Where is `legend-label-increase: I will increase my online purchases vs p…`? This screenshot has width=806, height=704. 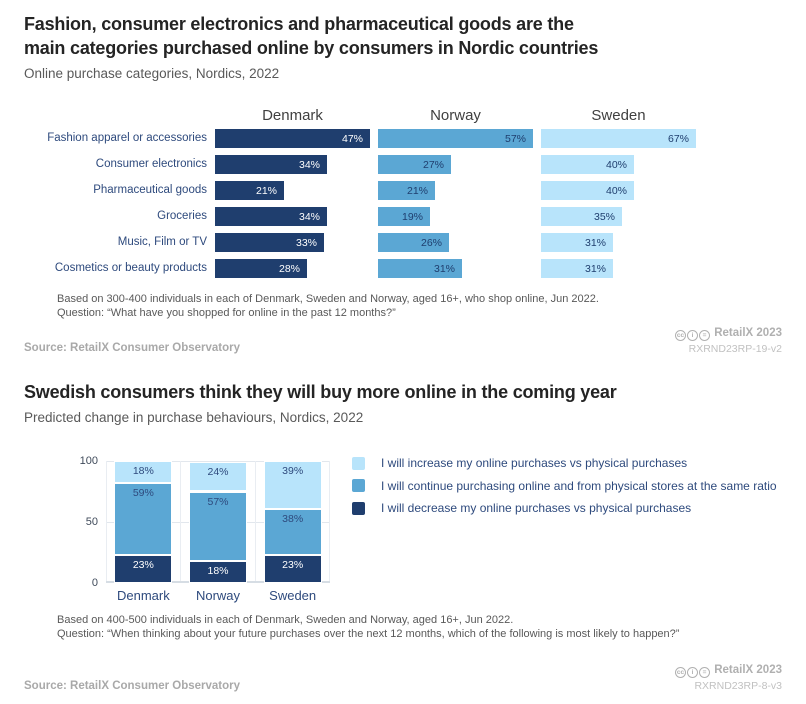
legend-label-increase: I will increase my online purchases vs p… is located at coordinates (534, 463).